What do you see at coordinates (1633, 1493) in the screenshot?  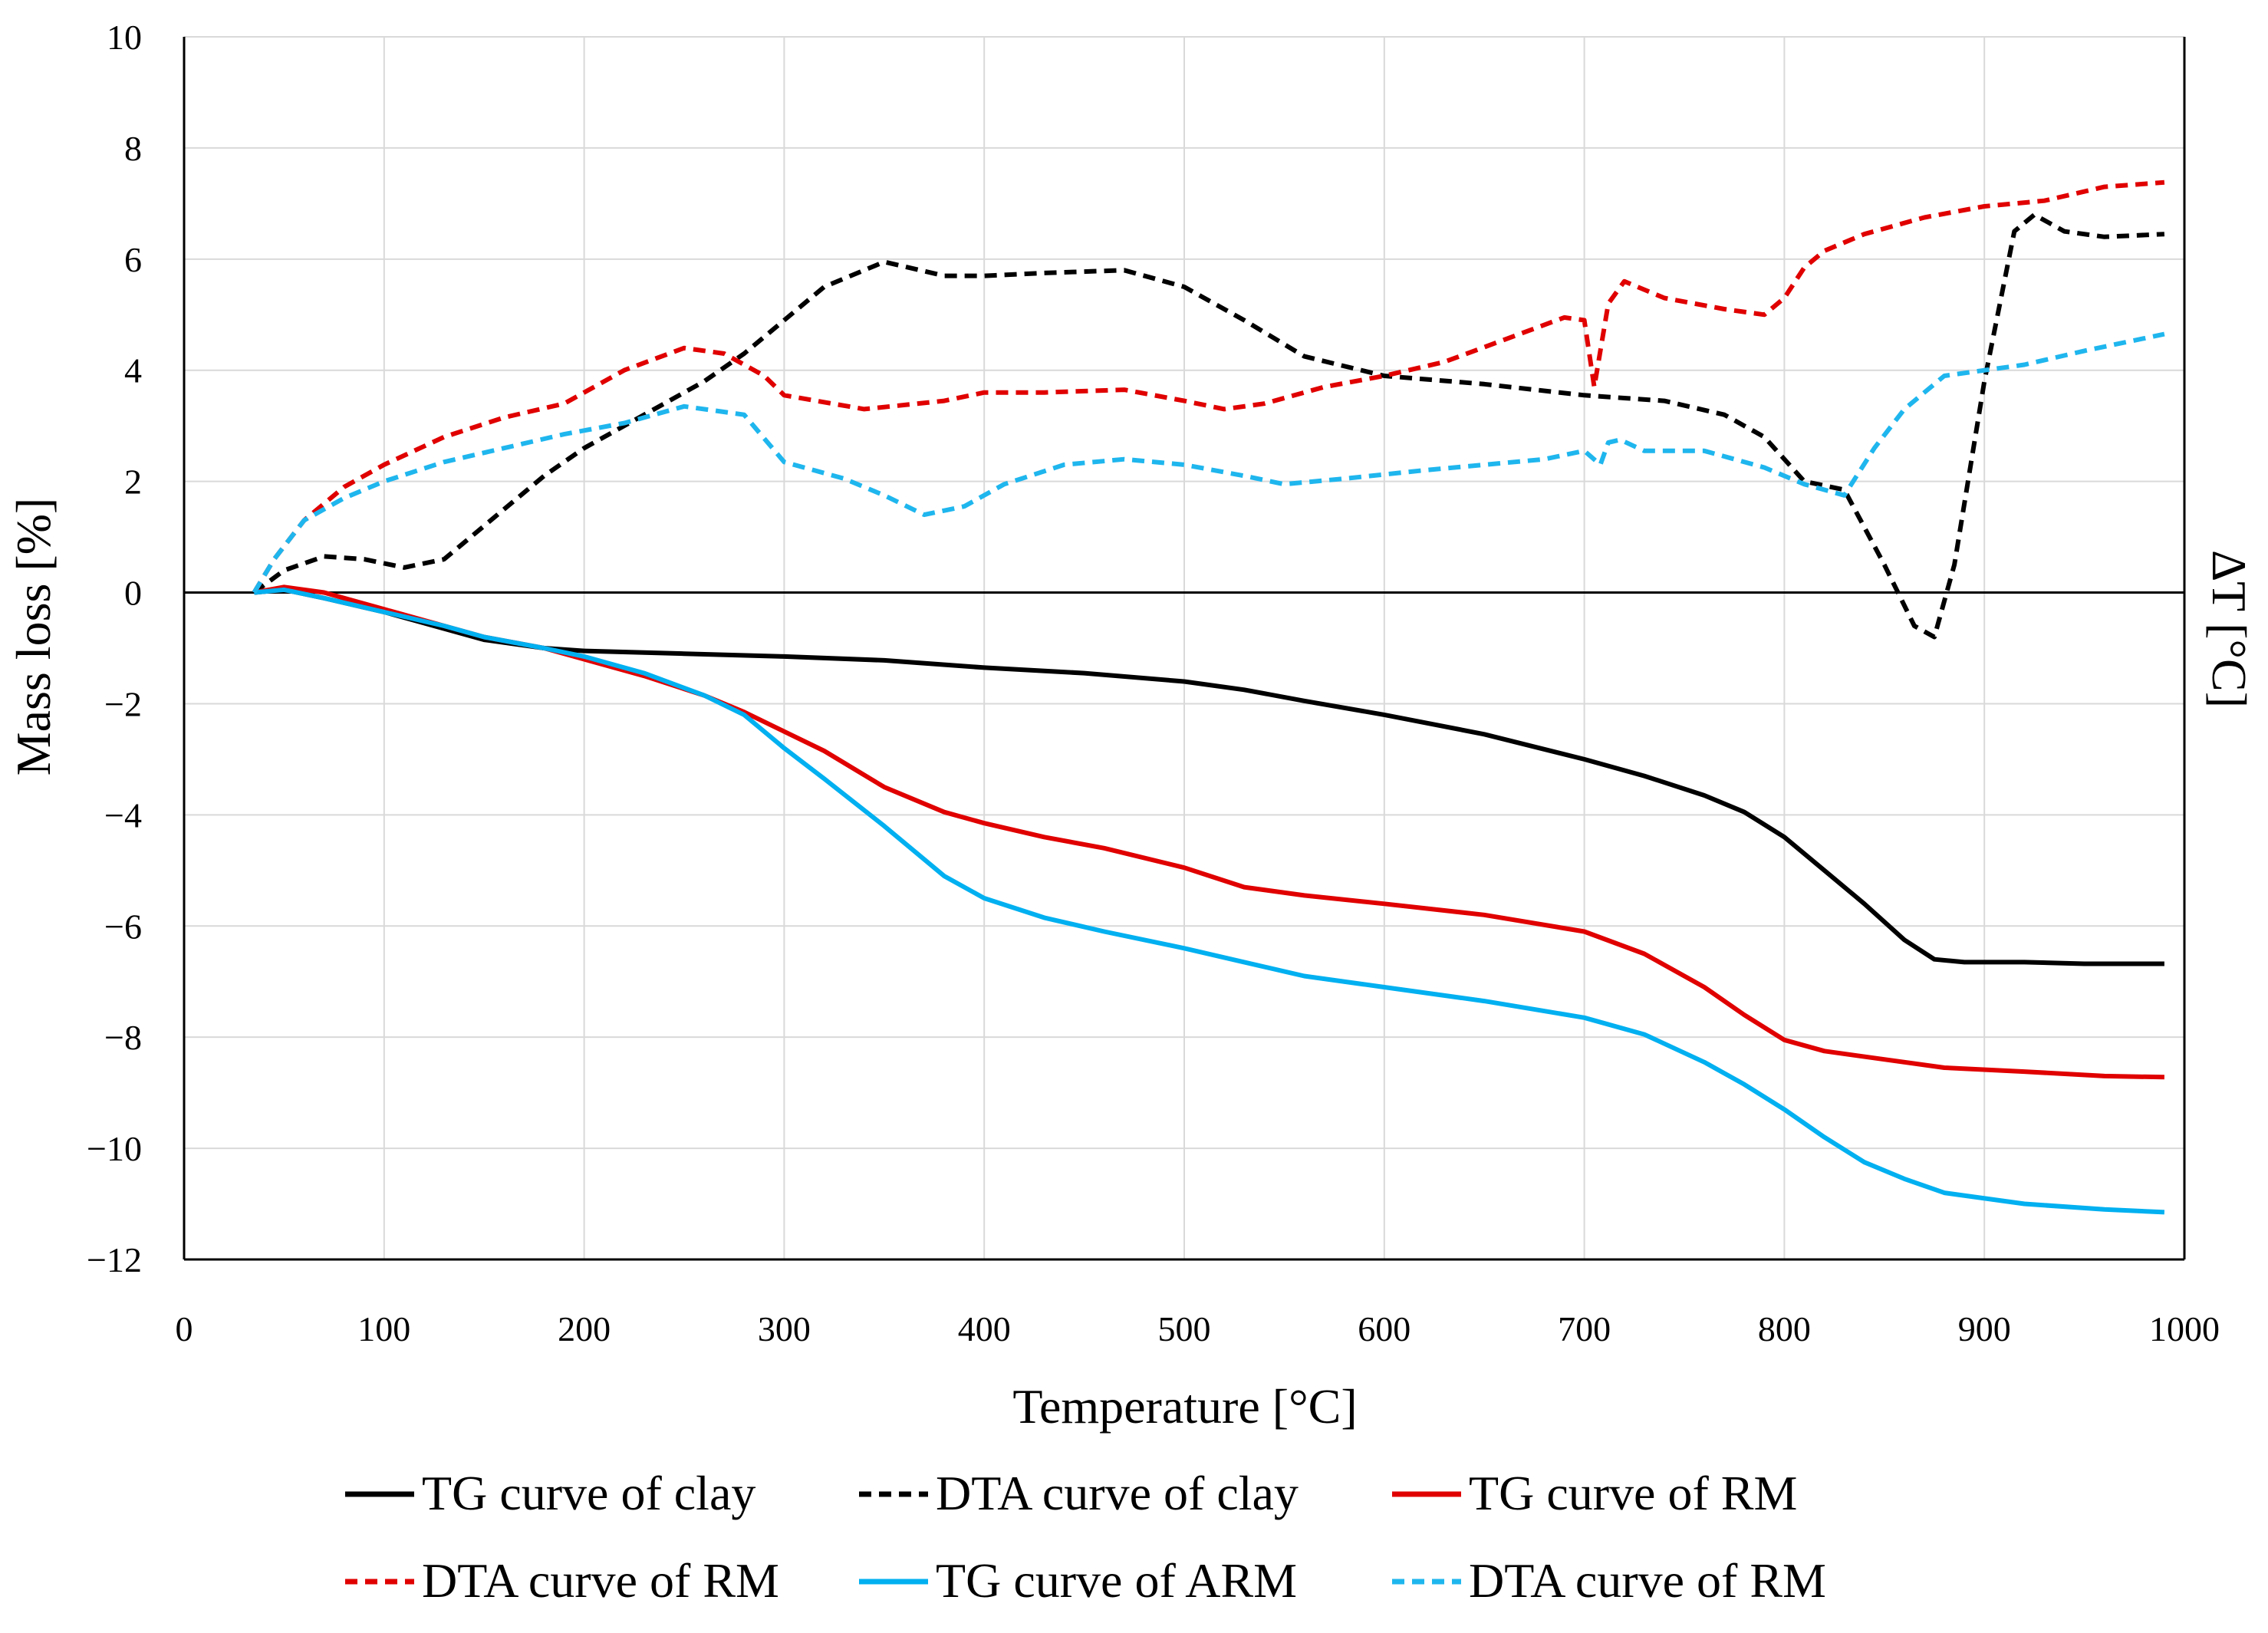 I see `legend-label: TG curve of RM` at bounding box center [1633, 1493].